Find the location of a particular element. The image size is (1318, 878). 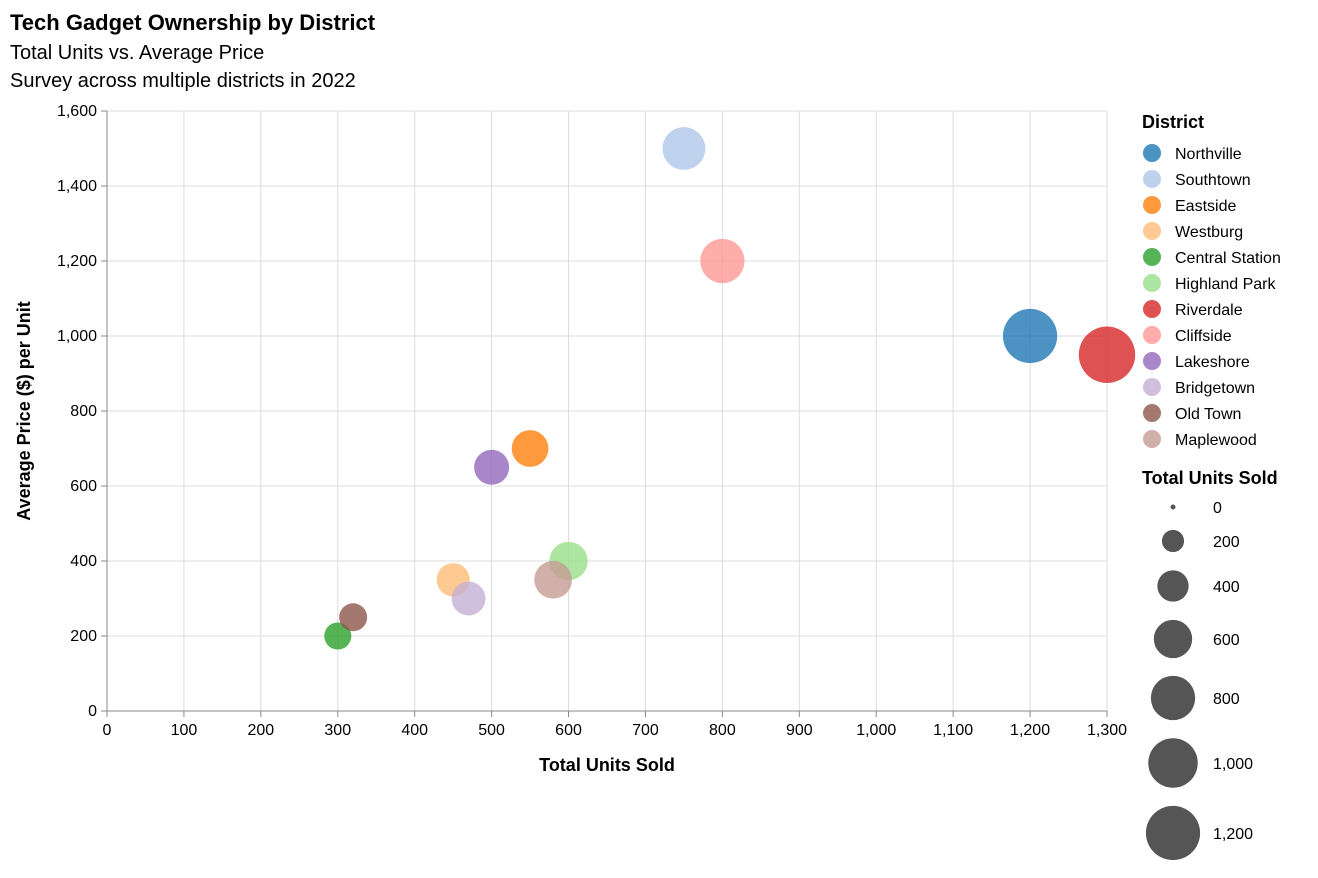

y-tick-label: 1,000 is located at coordinates (77, 336).